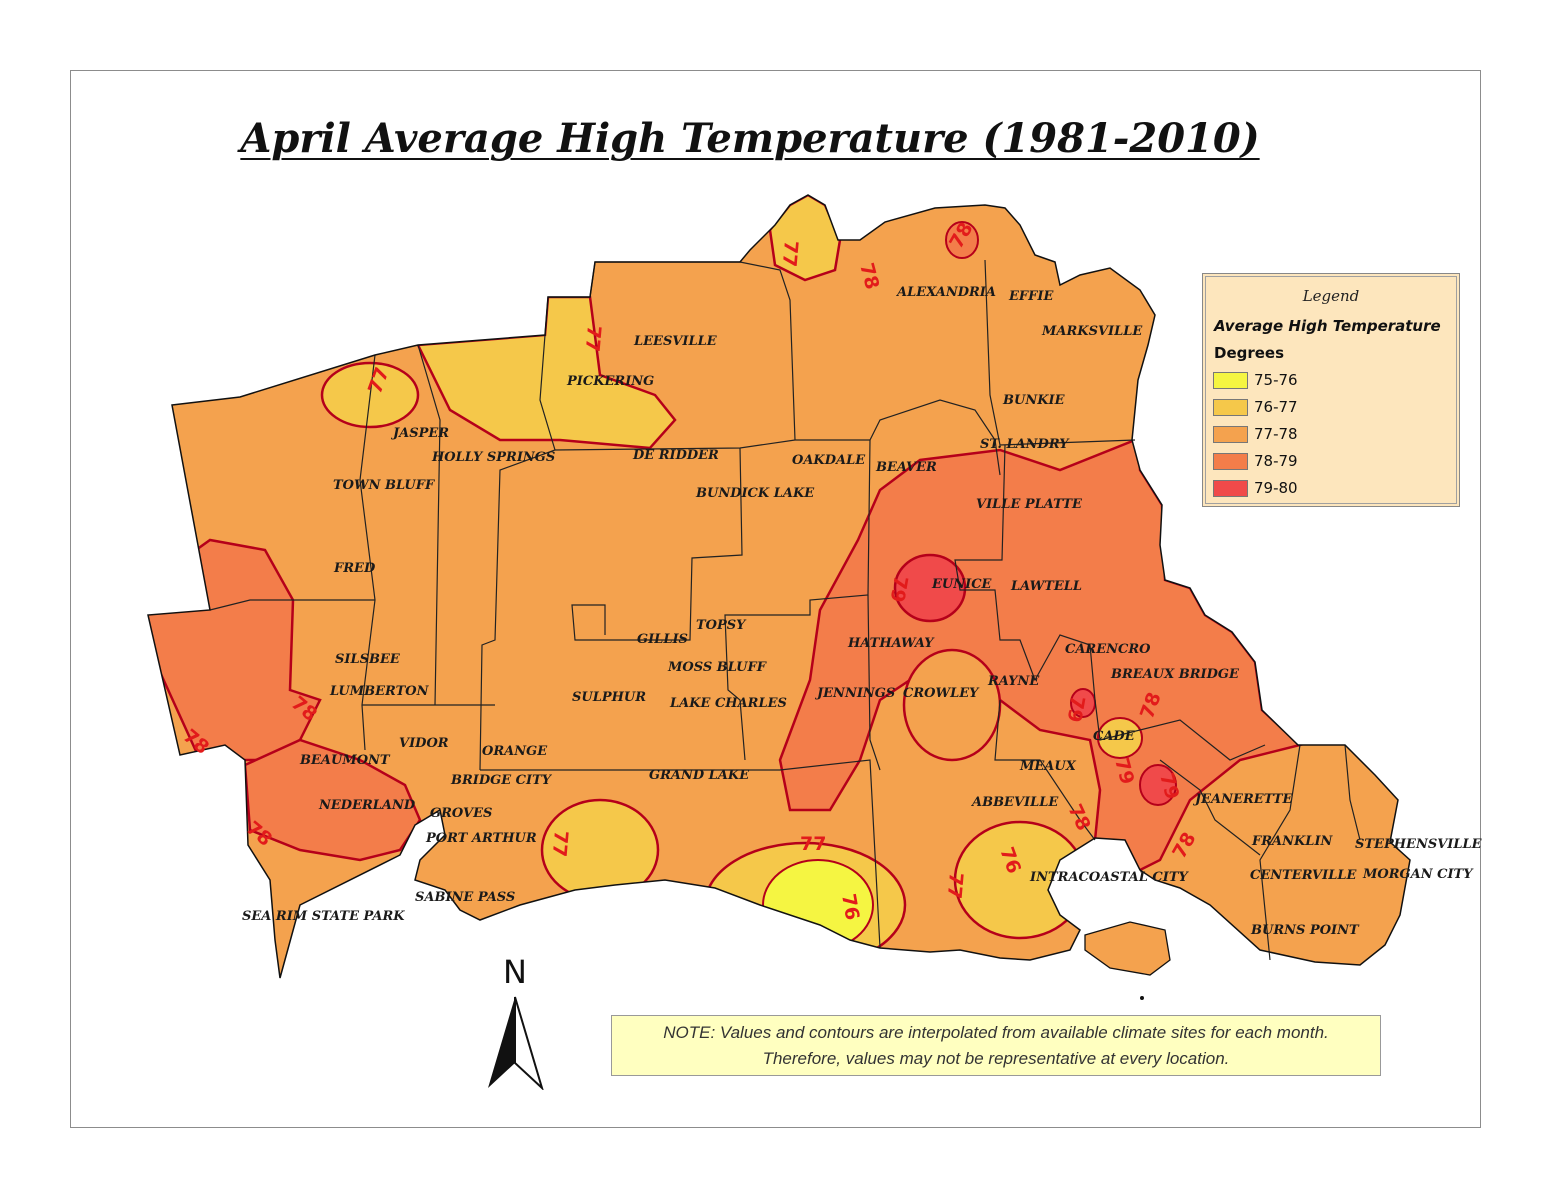 This screenshot has height=1200, width=1553. Describe the element at coordinates (1276, 380) in the screenshot. I see `legend-label: 75-76` at that location.